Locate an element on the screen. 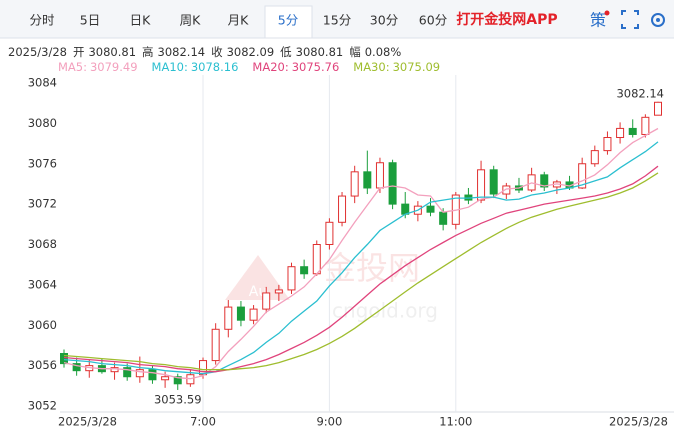 The width and height of the screenshot is (674, 427). info-value: 0.08% is located at coordinates (383, 52).